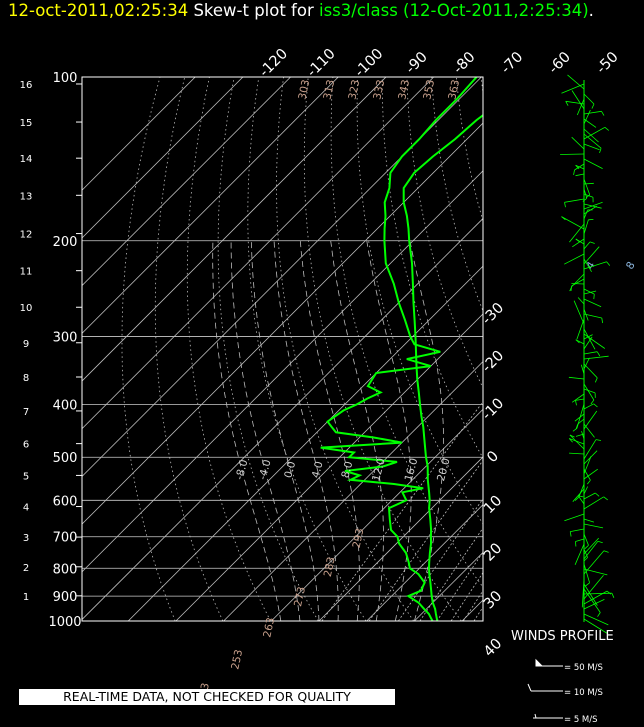  Describe the element at coordinates (65, 458) in the screenshot. I see `pressure-label: 500` at that location.